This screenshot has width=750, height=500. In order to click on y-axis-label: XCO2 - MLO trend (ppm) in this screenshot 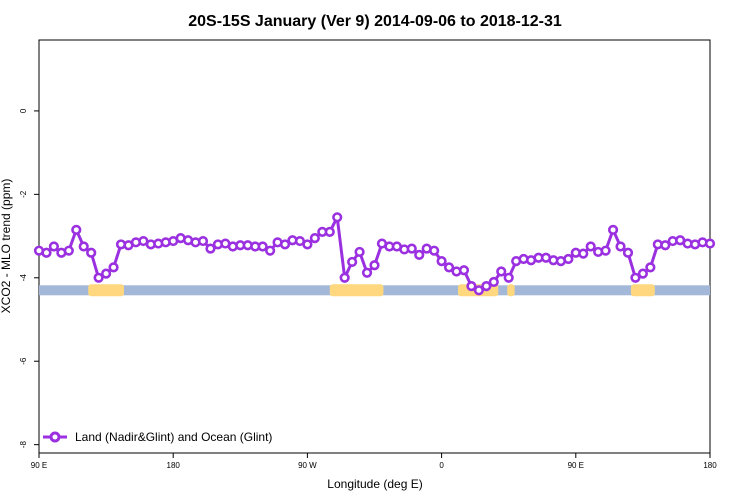, I will do `click(6, 246)`.